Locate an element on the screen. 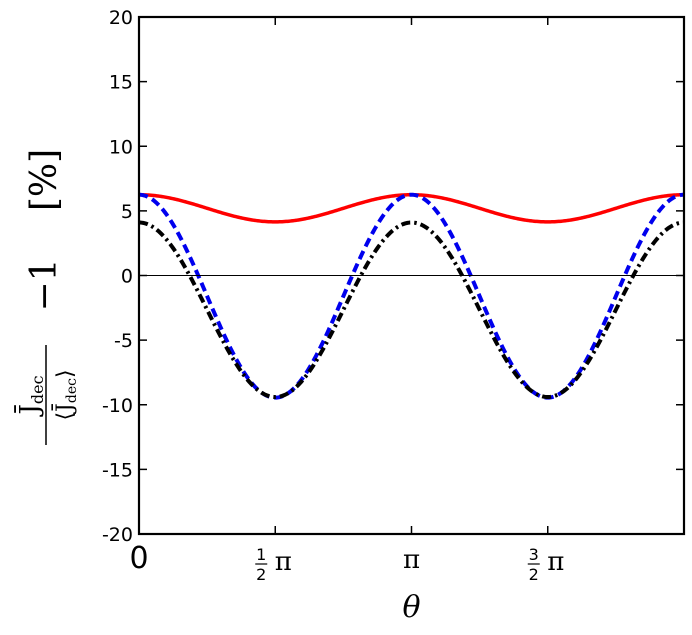  x-tick-label: 32 π is located at coordinates (545, 564).